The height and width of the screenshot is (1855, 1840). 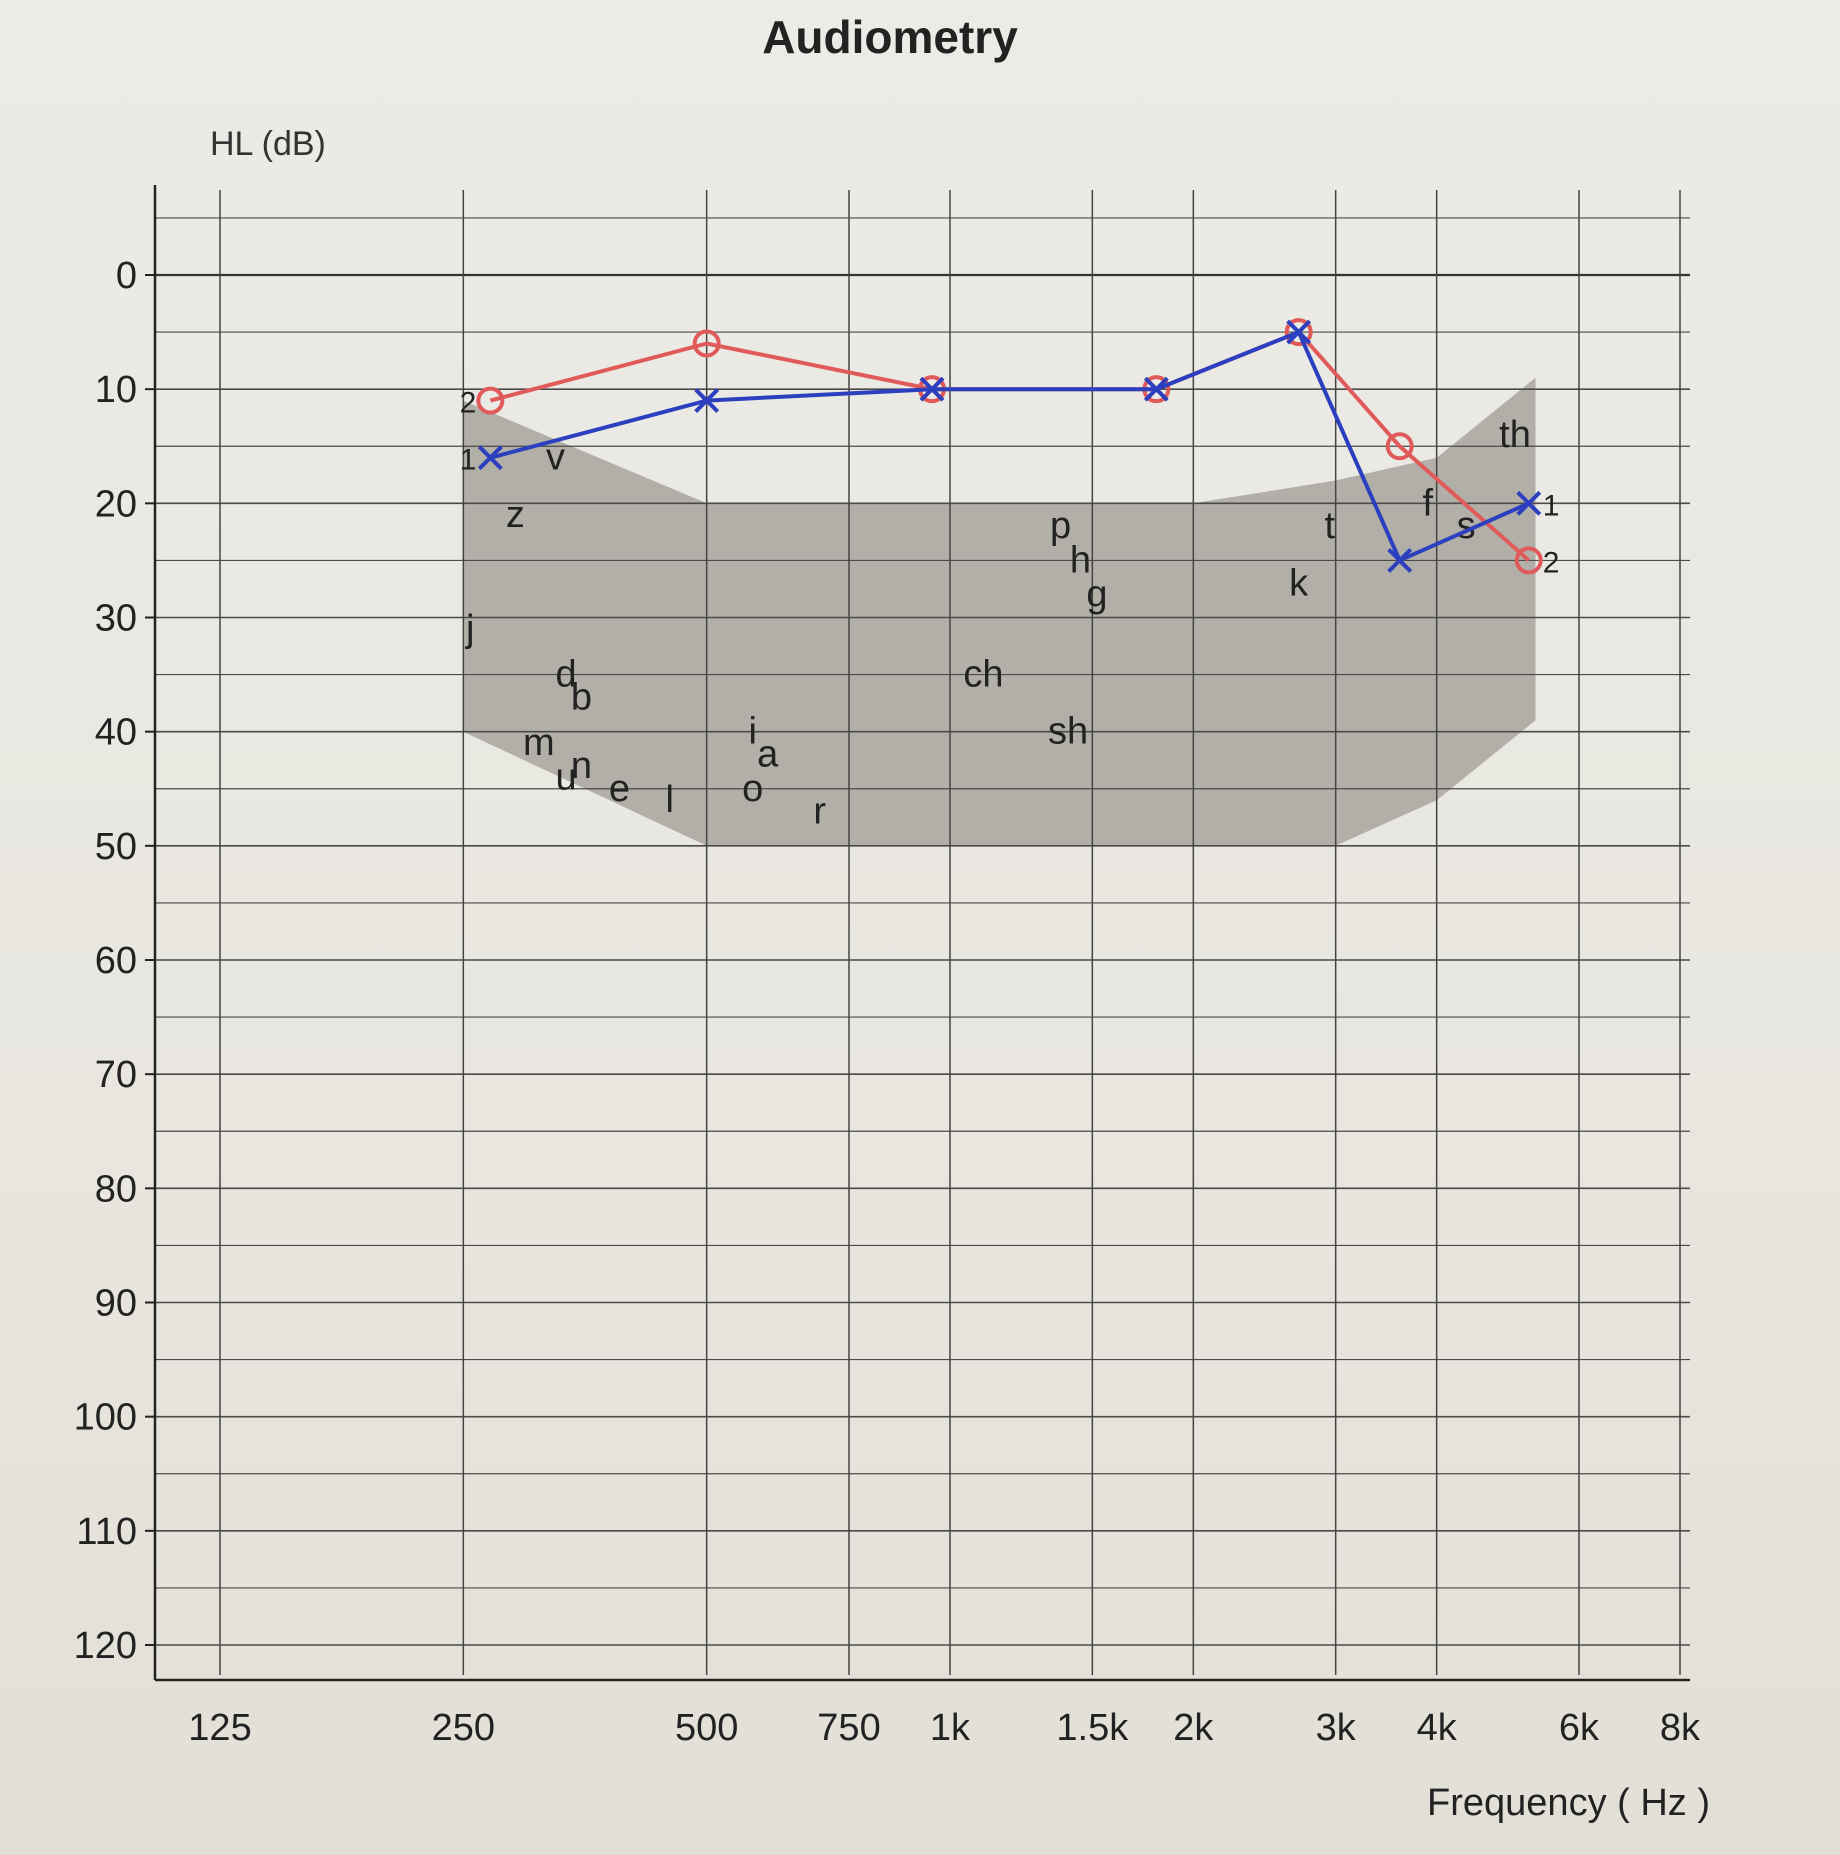 I want to click on x-tick-label: 6k, so click(x=1579, y=1728).